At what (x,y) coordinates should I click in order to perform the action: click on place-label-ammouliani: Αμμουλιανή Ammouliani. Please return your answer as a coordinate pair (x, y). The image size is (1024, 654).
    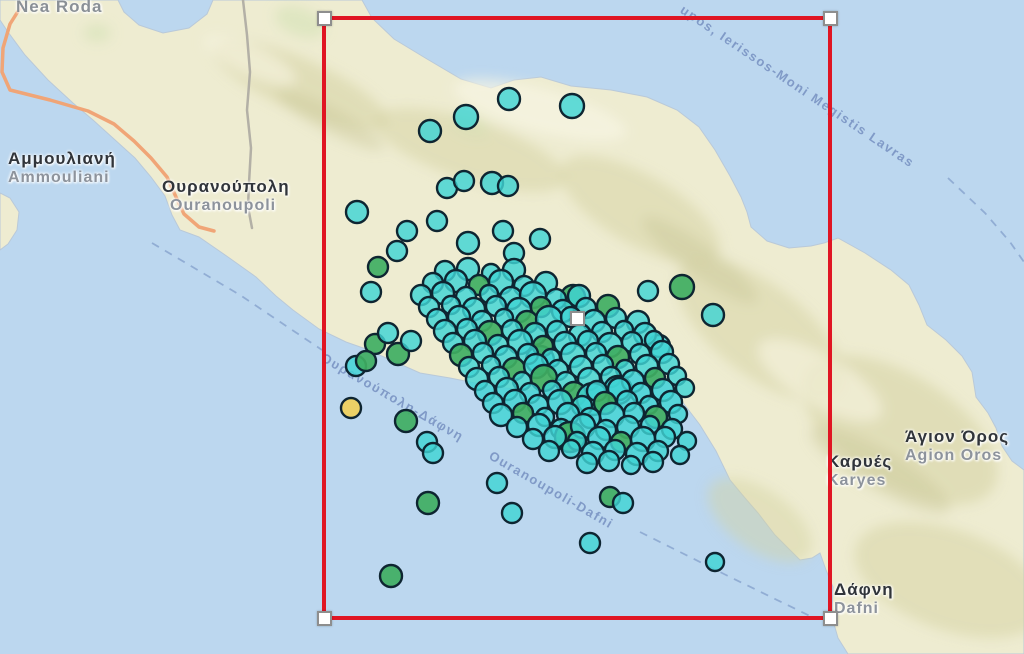
    Looking at the image, I should click on (62, 168).